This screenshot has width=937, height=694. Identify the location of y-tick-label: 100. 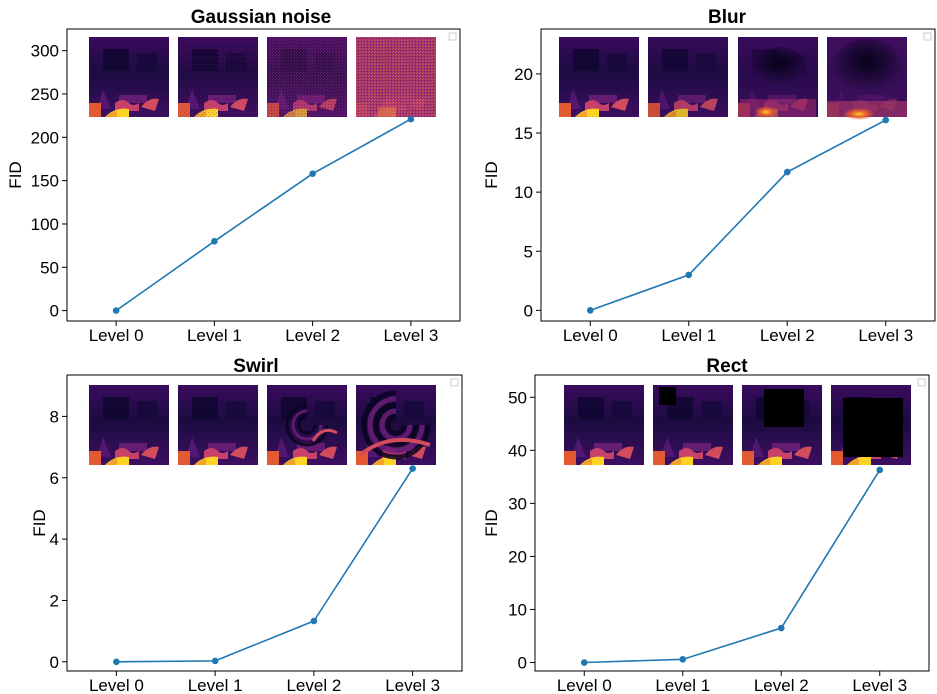
(45, 224).